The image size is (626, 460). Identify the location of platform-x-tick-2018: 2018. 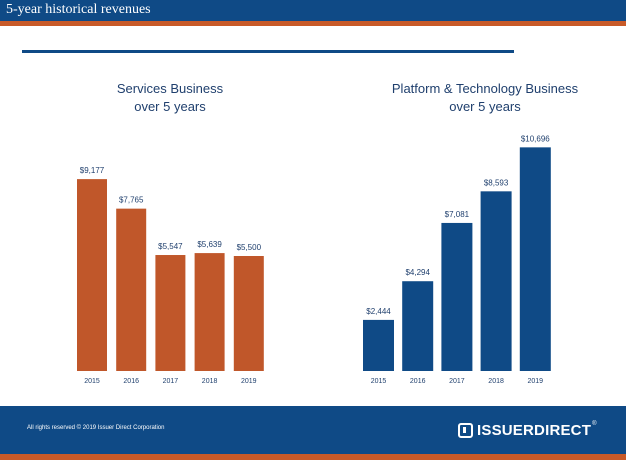
(496, 381).